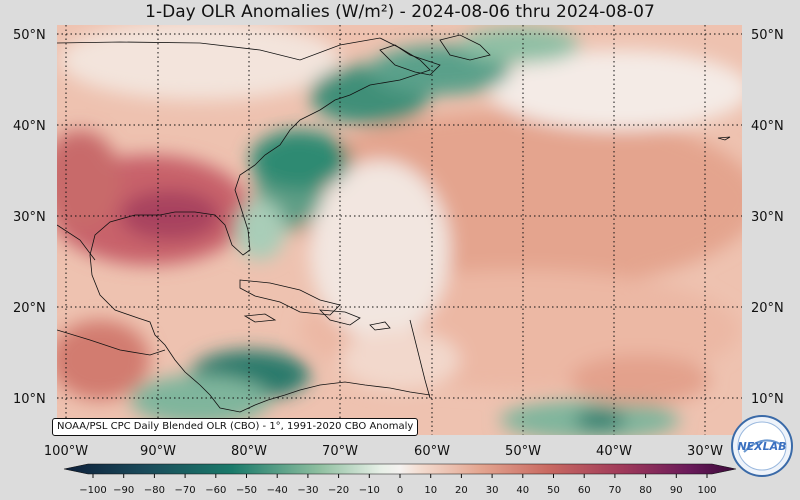 The height and width of the screenshot is (500, 800). I want to click on lat-labels-right: 50°N 40°N 30°N 20°N 10°N, so click(767, 217).